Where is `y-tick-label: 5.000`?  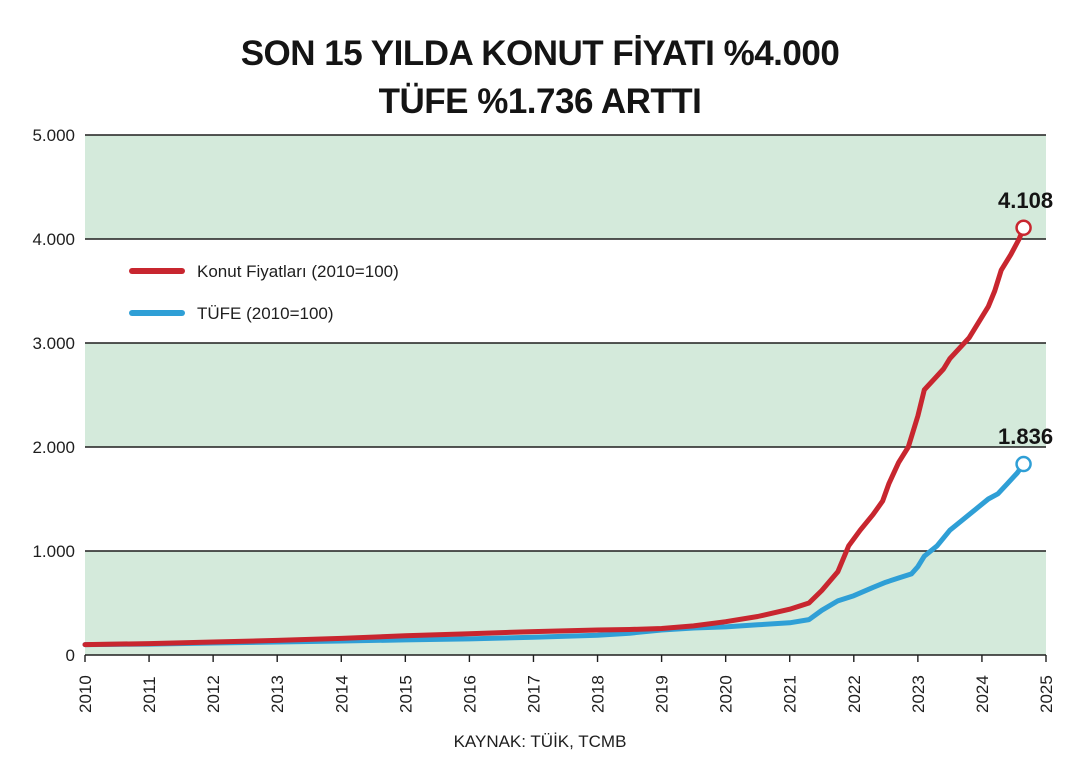 y-tick-label: 5.000 is located at coordinates (53, 135).